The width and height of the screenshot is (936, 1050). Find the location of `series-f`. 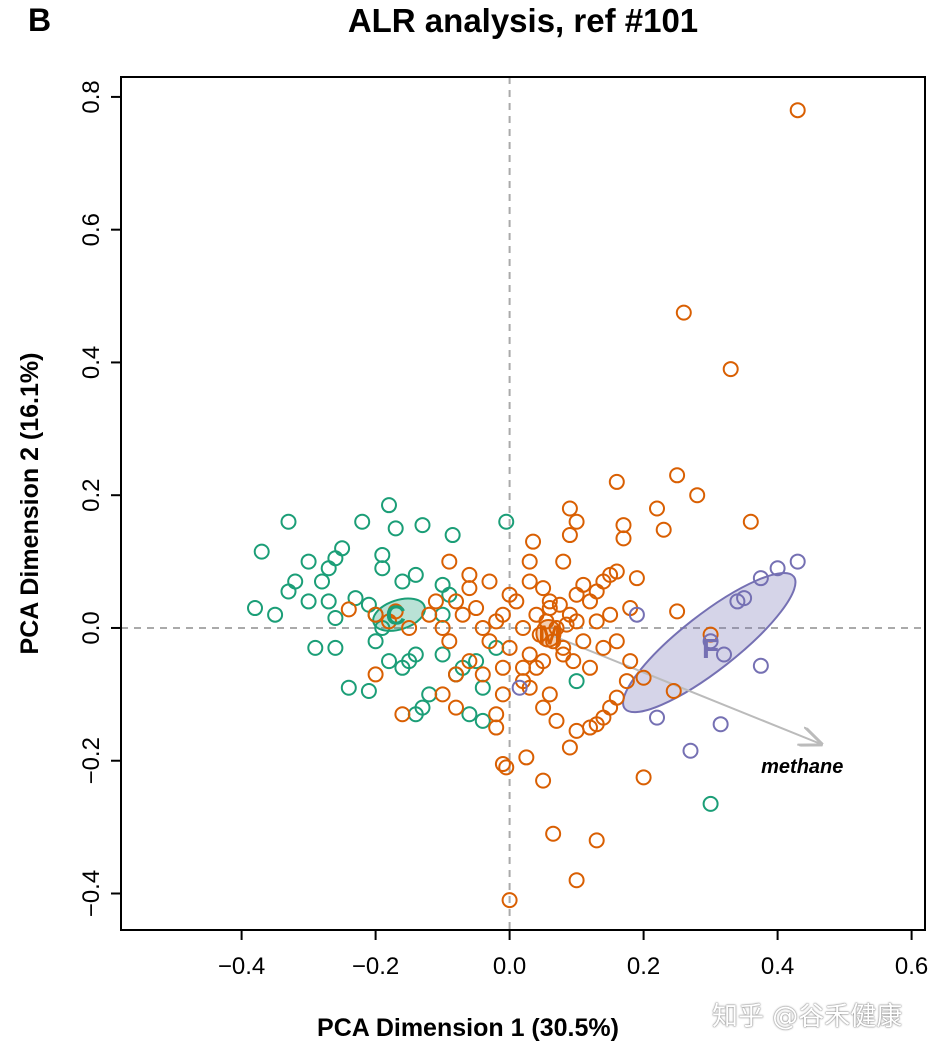

series-f is located at coordinates (658, 656).